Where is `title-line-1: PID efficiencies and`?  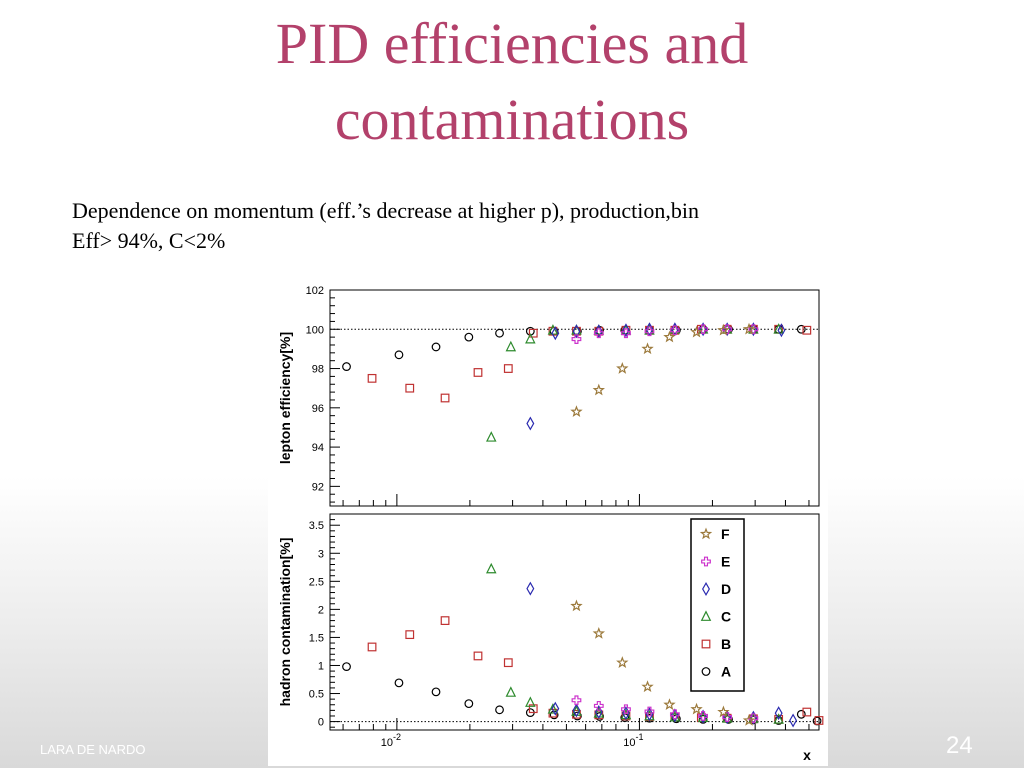
title-line-1: PID efficiencies and is located at coordinates (512, 43).